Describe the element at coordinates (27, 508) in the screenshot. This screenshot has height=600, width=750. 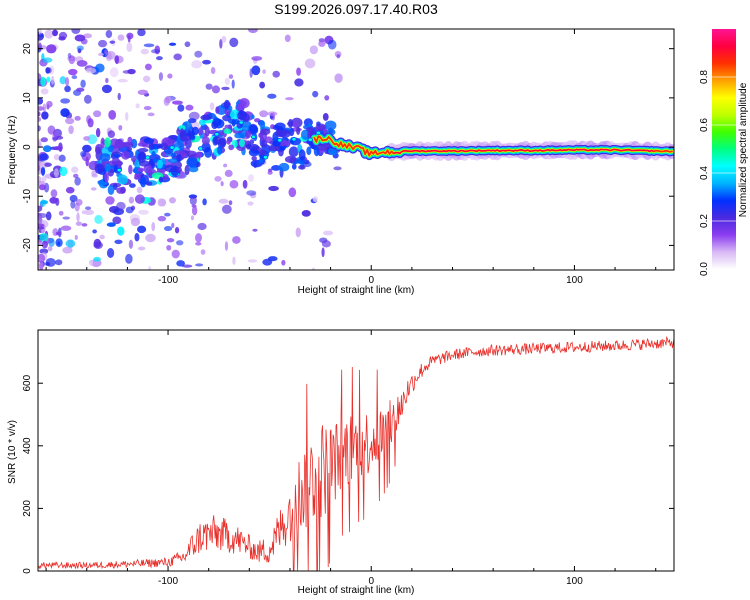
I see `y-tick-label: 200` at that location.